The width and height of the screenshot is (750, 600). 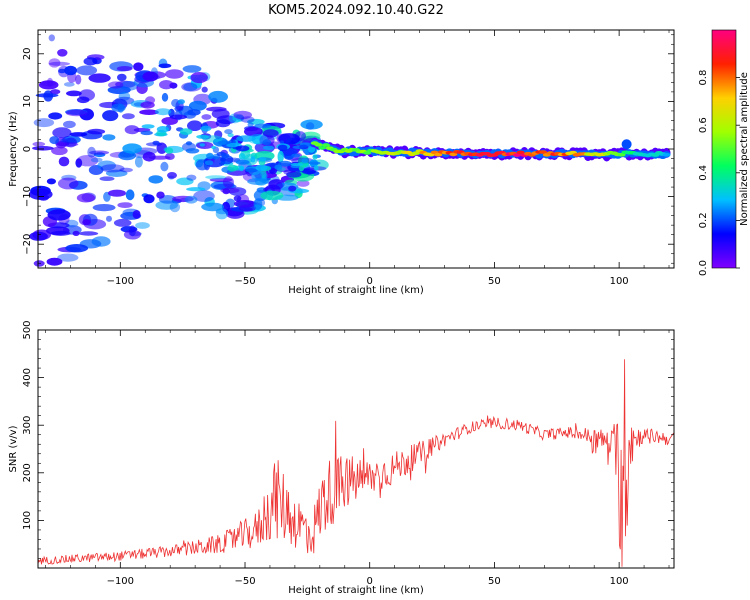 I want to click on colorbar-tick-label: 0.6, so click(x=703, y=125).